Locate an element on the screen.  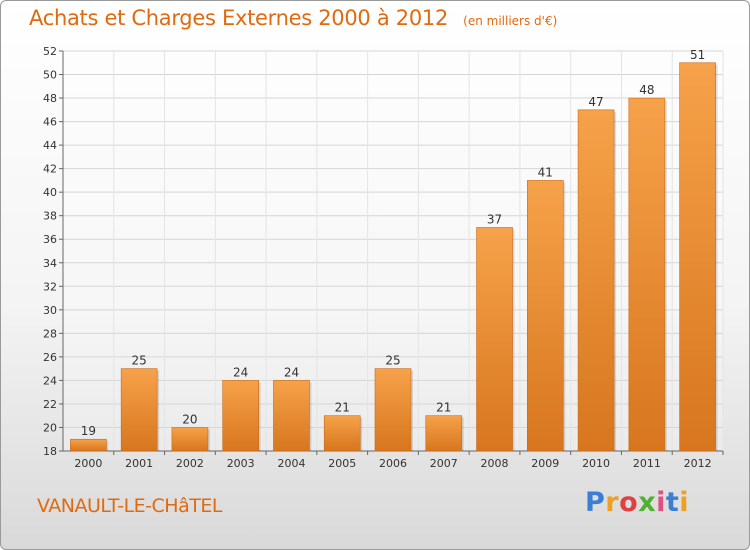
value-label-2003: 24 is located at coordinates (240, 372).